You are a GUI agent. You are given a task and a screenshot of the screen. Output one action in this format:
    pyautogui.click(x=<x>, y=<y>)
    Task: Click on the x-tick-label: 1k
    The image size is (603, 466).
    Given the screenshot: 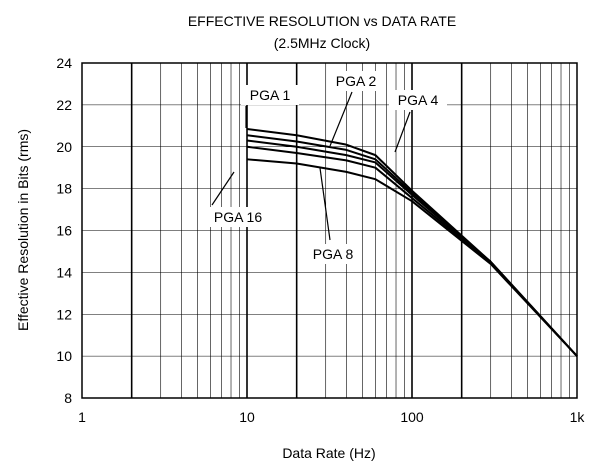 What is the action you would take?
    pyautogui.click(x=578, y=417)
    